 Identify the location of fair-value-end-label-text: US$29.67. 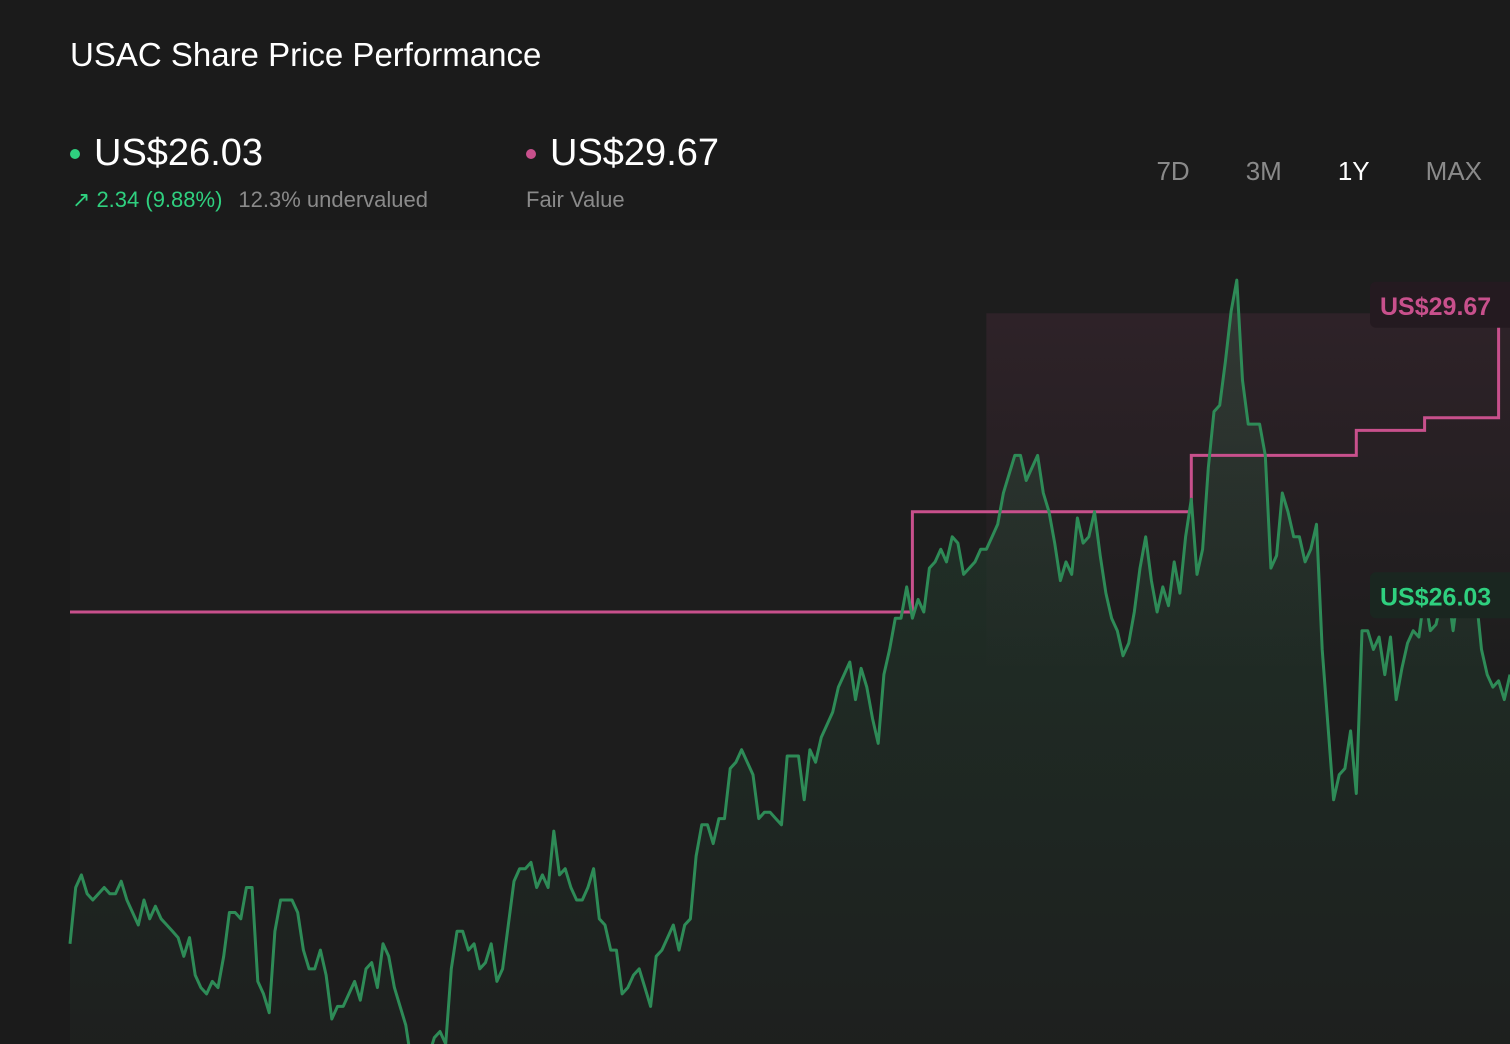
(1435, 307).